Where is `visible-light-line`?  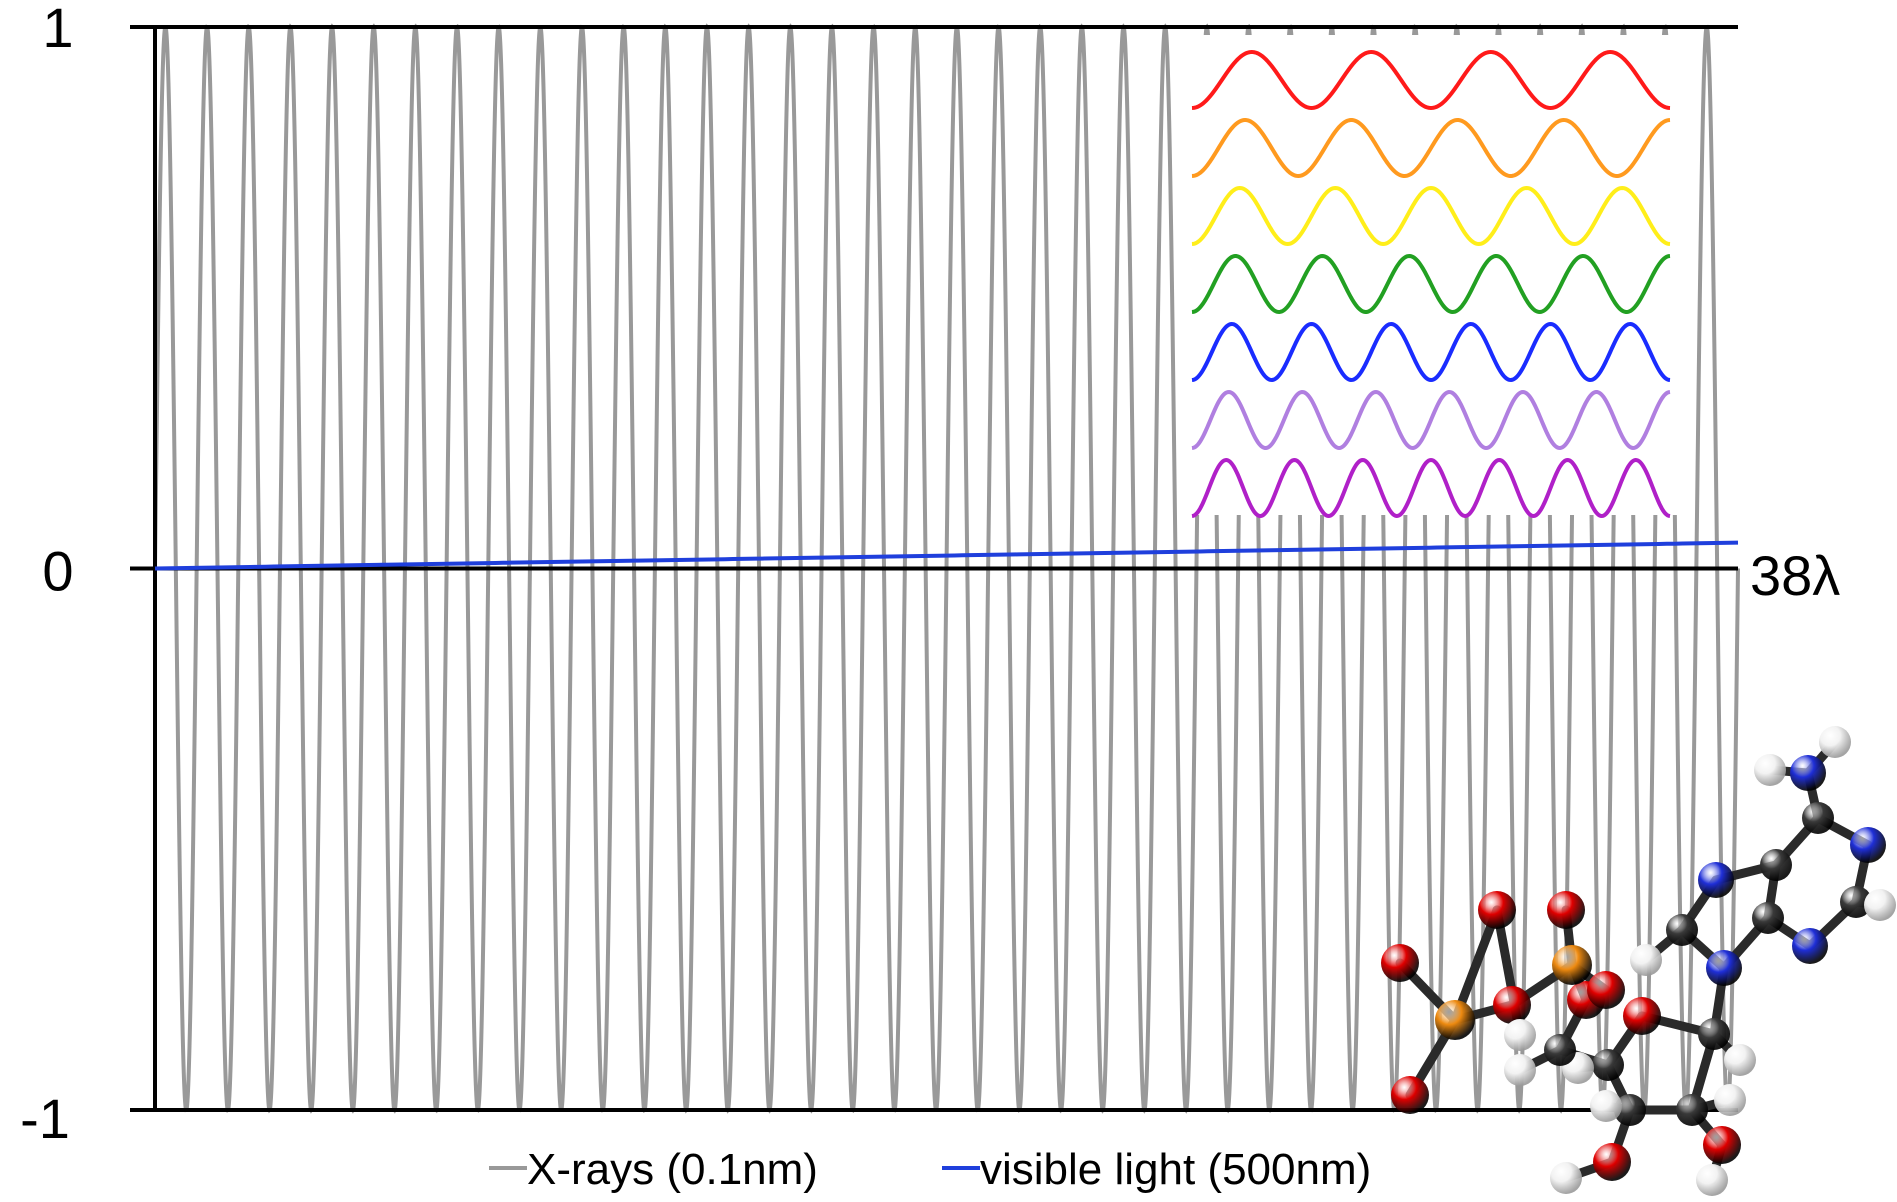 visible-light-line is located at coordinates (946, 555).